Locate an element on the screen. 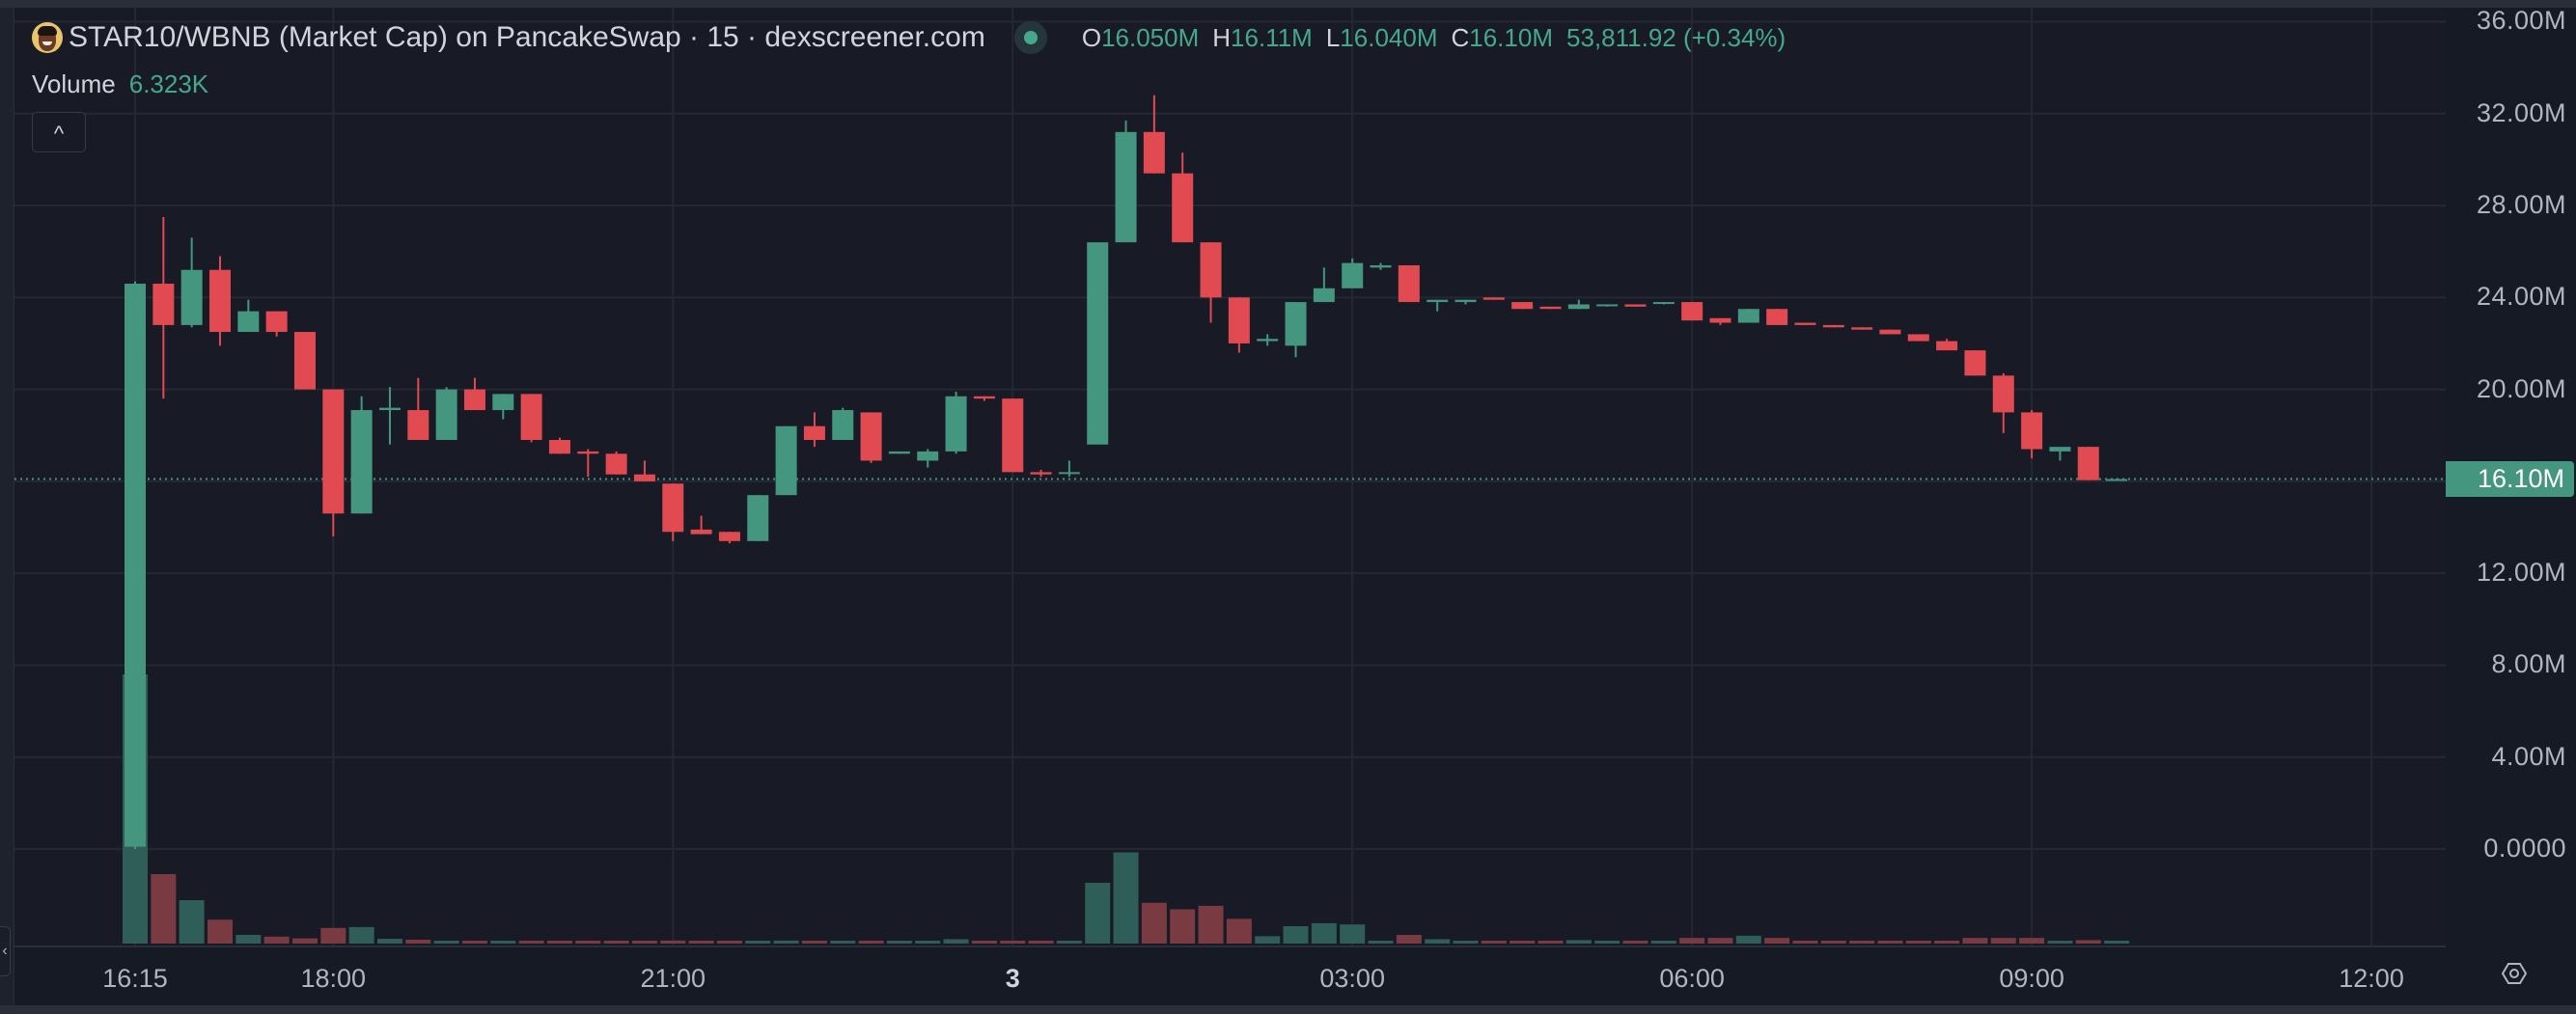 The height and width of the screenshot is (1014, 2576). price-axis-label: 28.00M is located at coordinates (2521, 205).